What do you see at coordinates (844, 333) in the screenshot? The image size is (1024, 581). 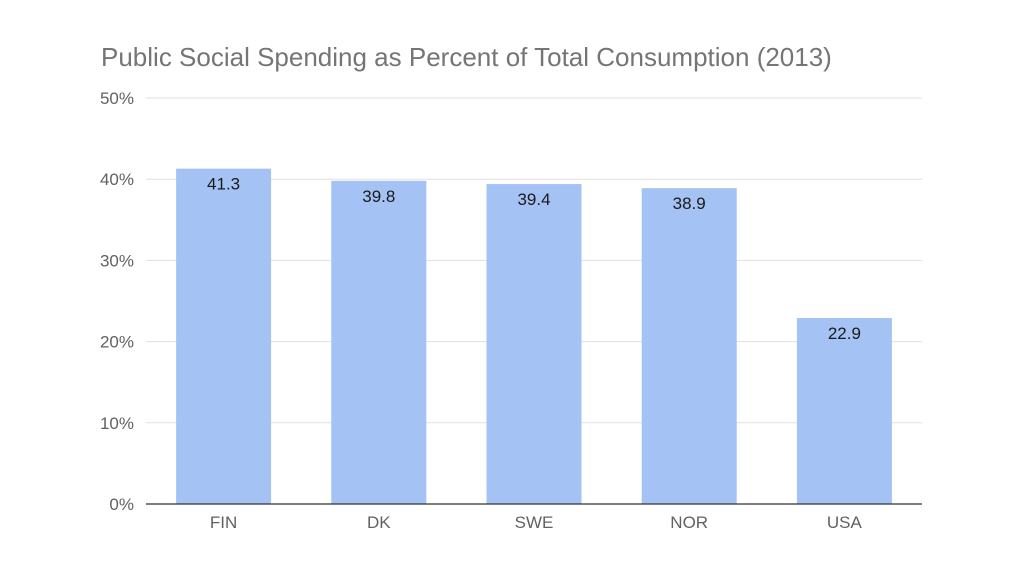 I see `data-label: 22.9` at bounding box center [844, 333].